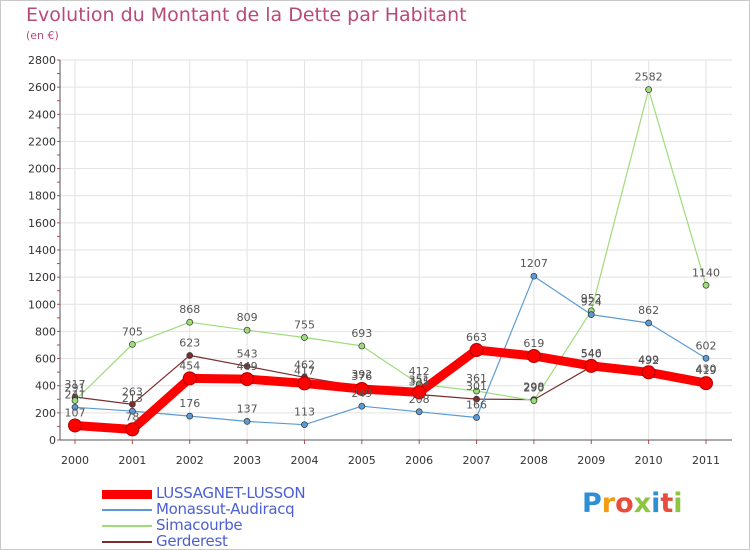 Image resolution: width=750 pixels, height=550 pixels. Describe the element at coordinates (534, 460) in the screenshot. I see `x-tick-label: 2008` at that location.